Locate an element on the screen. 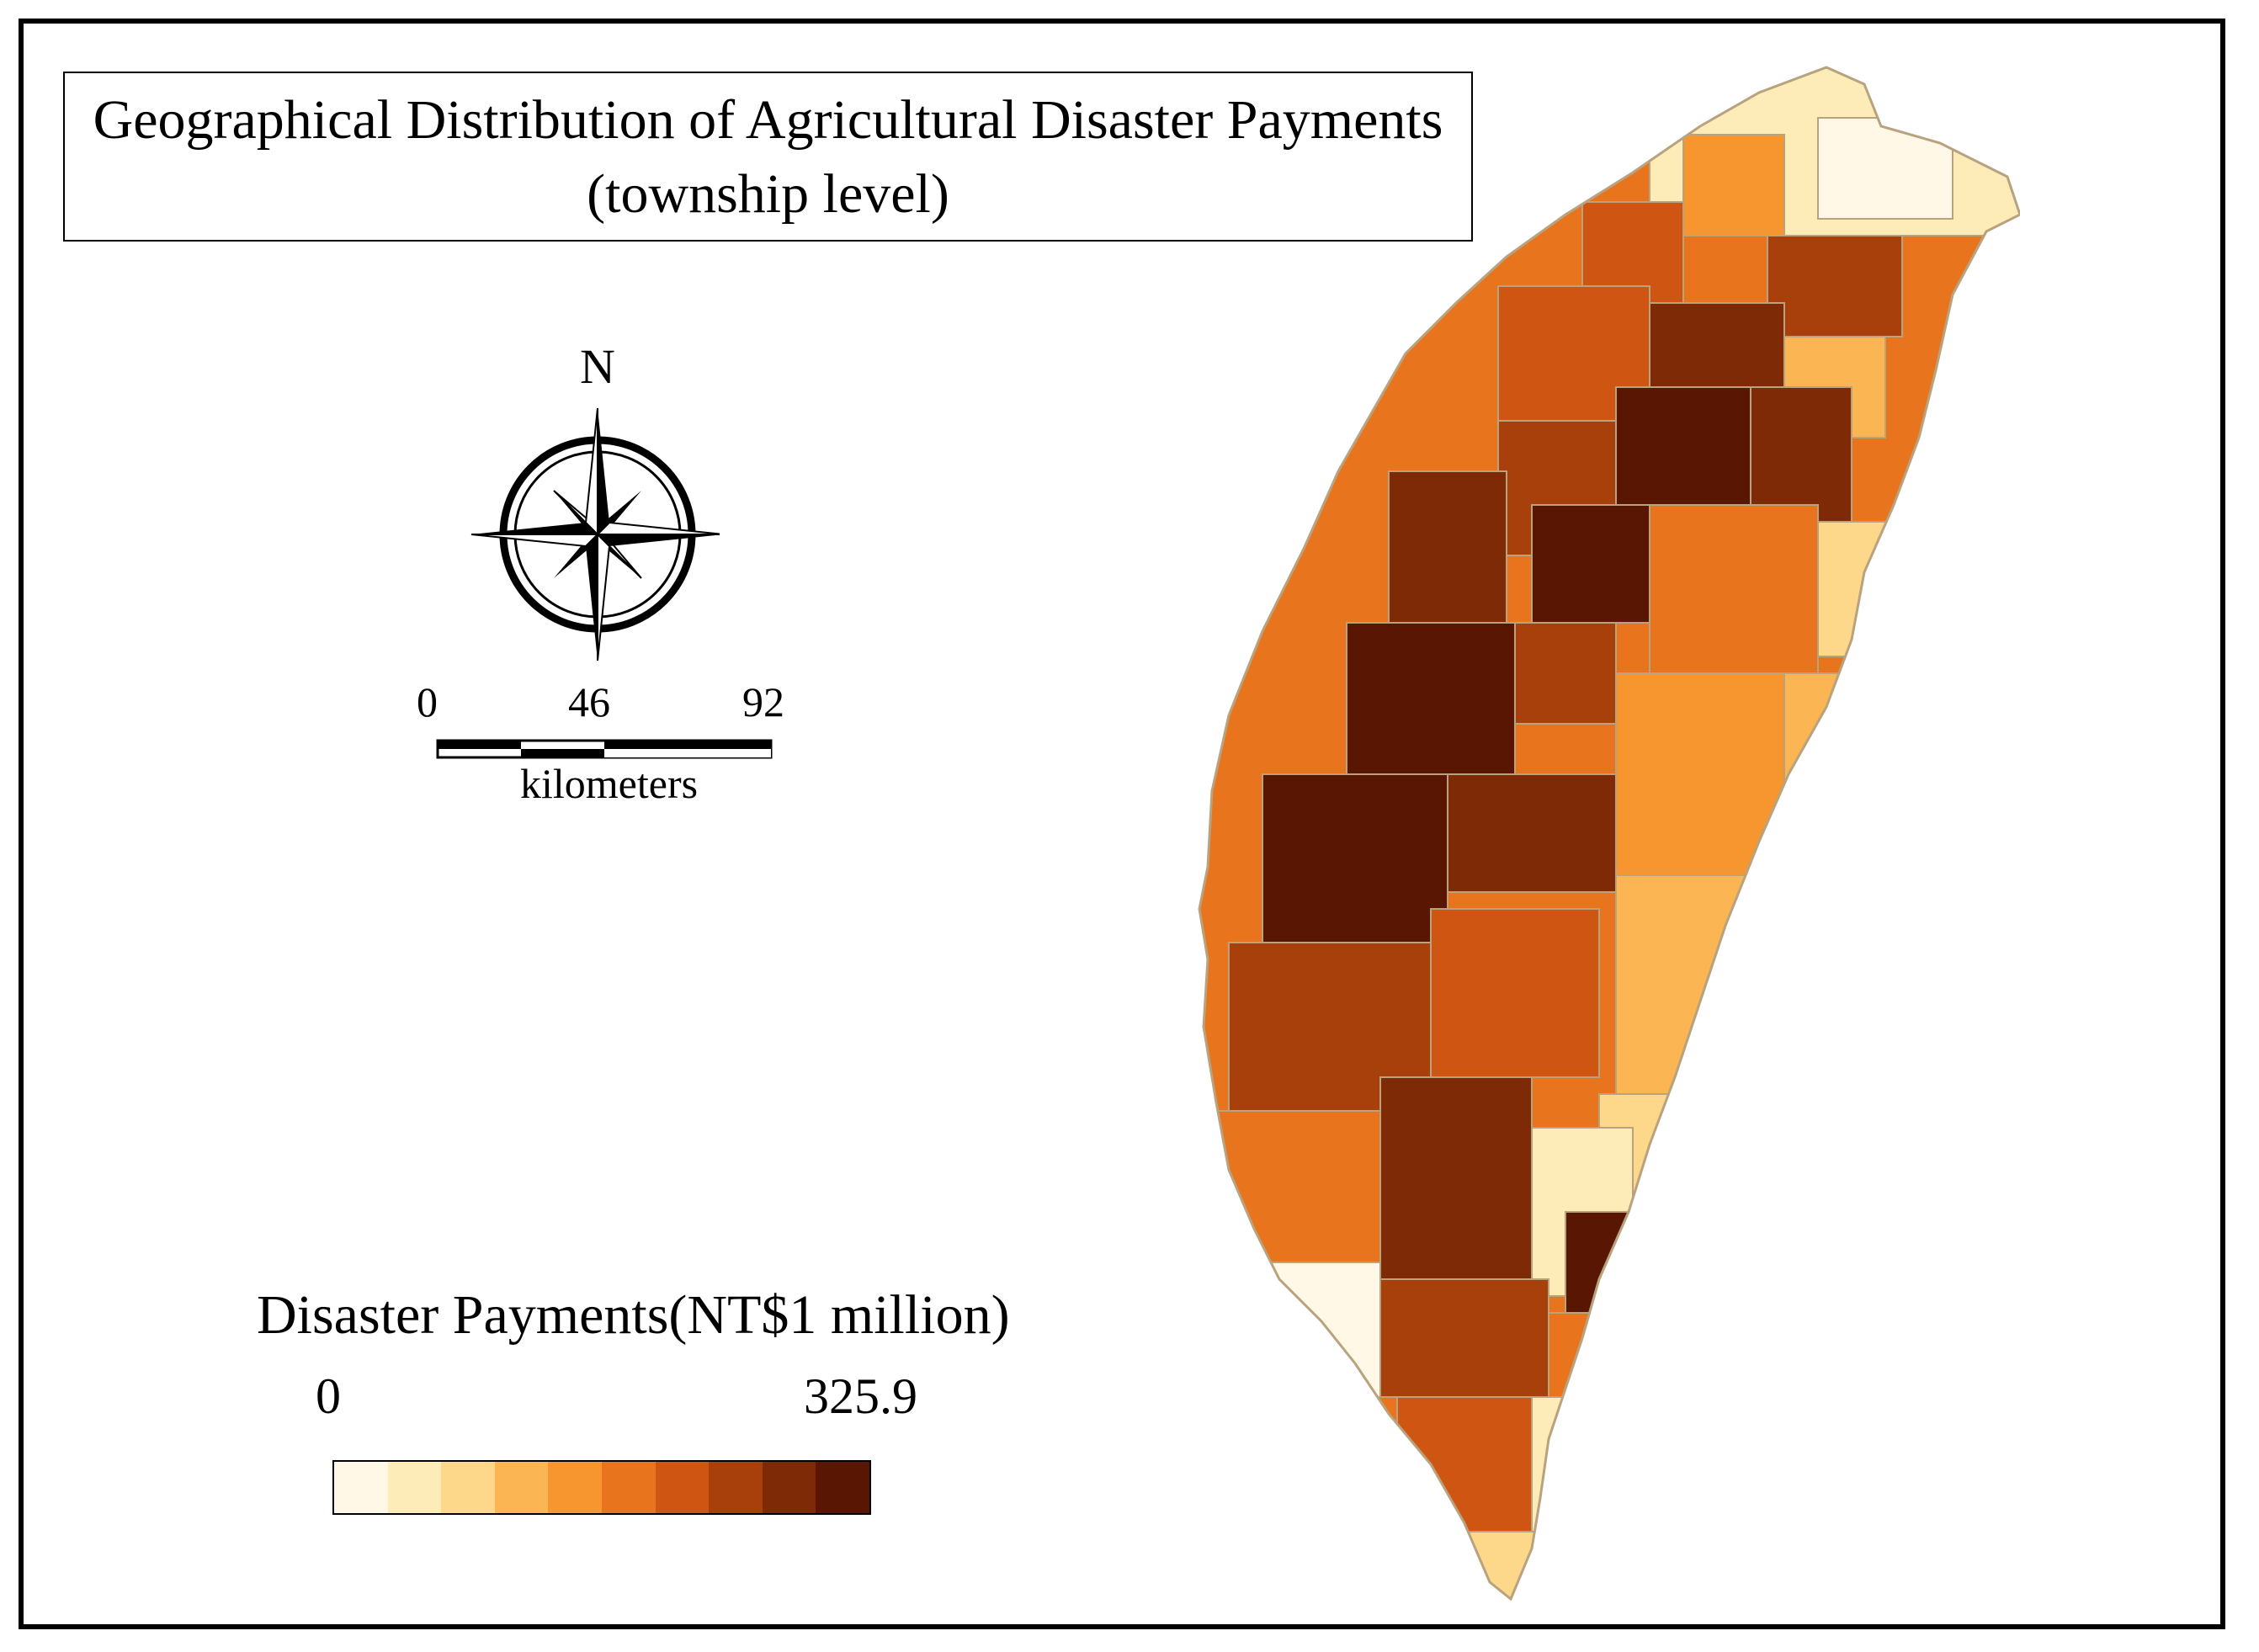 The image size is (2259, 1652). legend-max-label: 325.9 is located at coordinates (860, 1396).